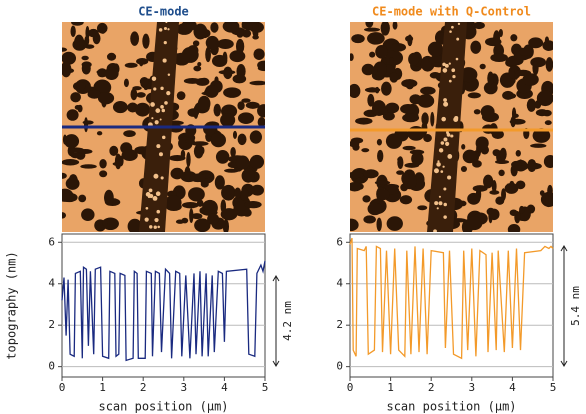  I want to click on y-tick-label: 0, so click(51, 366).